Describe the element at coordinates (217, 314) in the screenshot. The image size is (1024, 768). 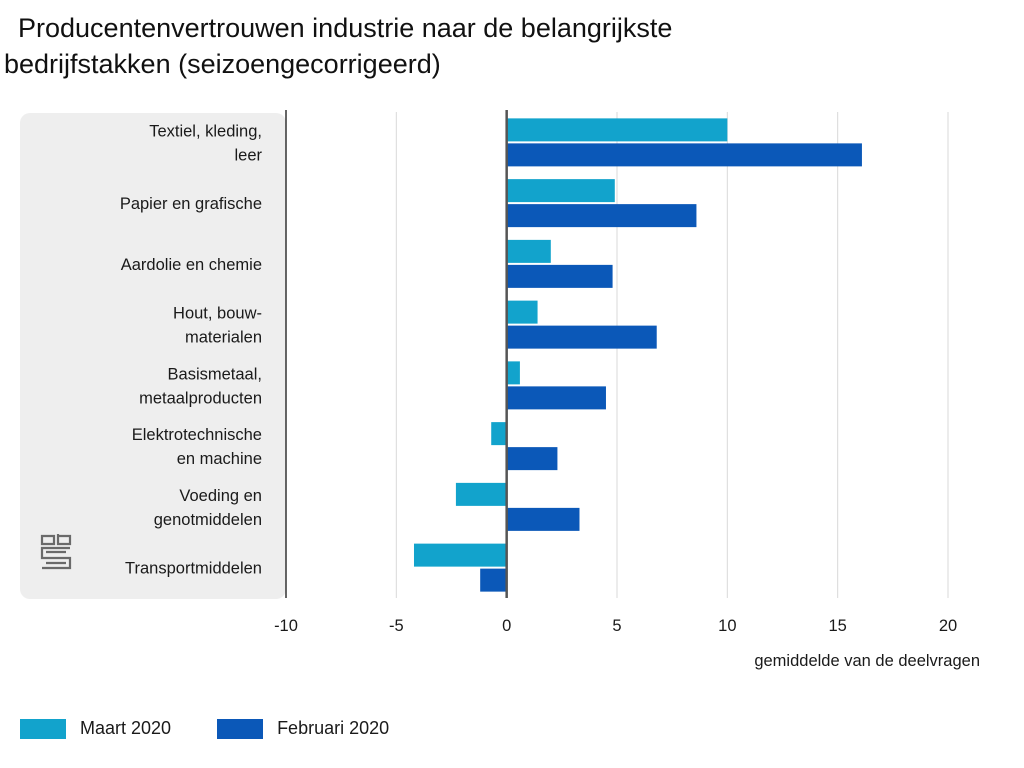
I see `category-label-3-line-0: Hout, bouw-` at that location.